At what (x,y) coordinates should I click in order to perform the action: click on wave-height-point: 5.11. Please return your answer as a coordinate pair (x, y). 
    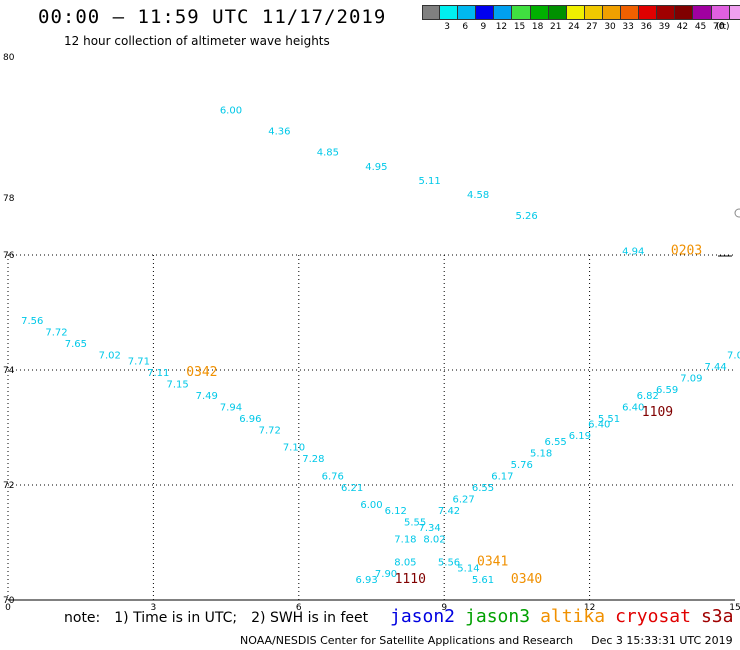
    Looking at the image, I should click on (430, 181).